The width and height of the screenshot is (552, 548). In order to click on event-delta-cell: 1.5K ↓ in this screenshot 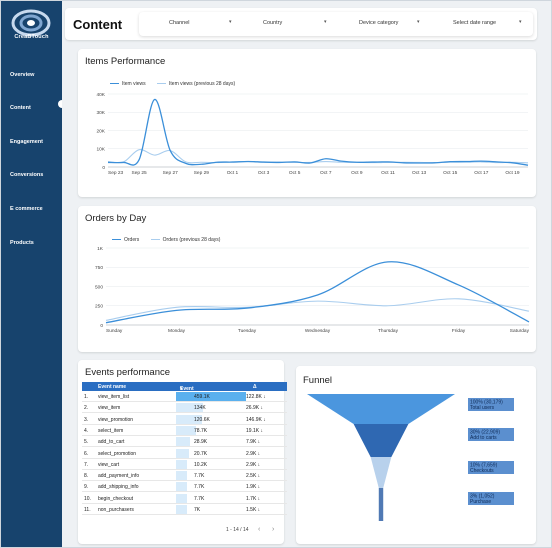, I will do `click(253, 510)`.